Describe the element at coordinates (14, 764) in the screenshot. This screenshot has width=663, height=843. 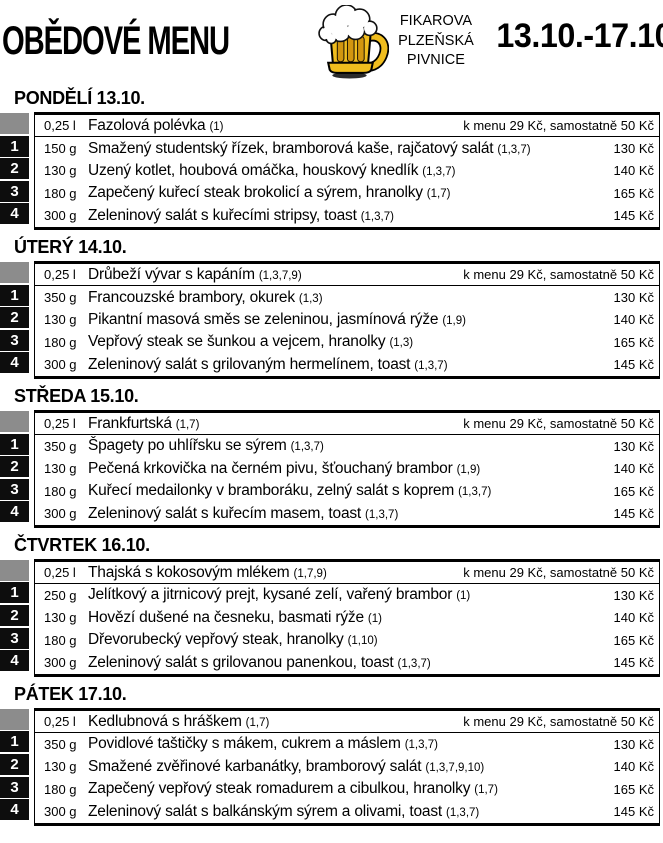
I see `item-number-badge: 2` at that location.